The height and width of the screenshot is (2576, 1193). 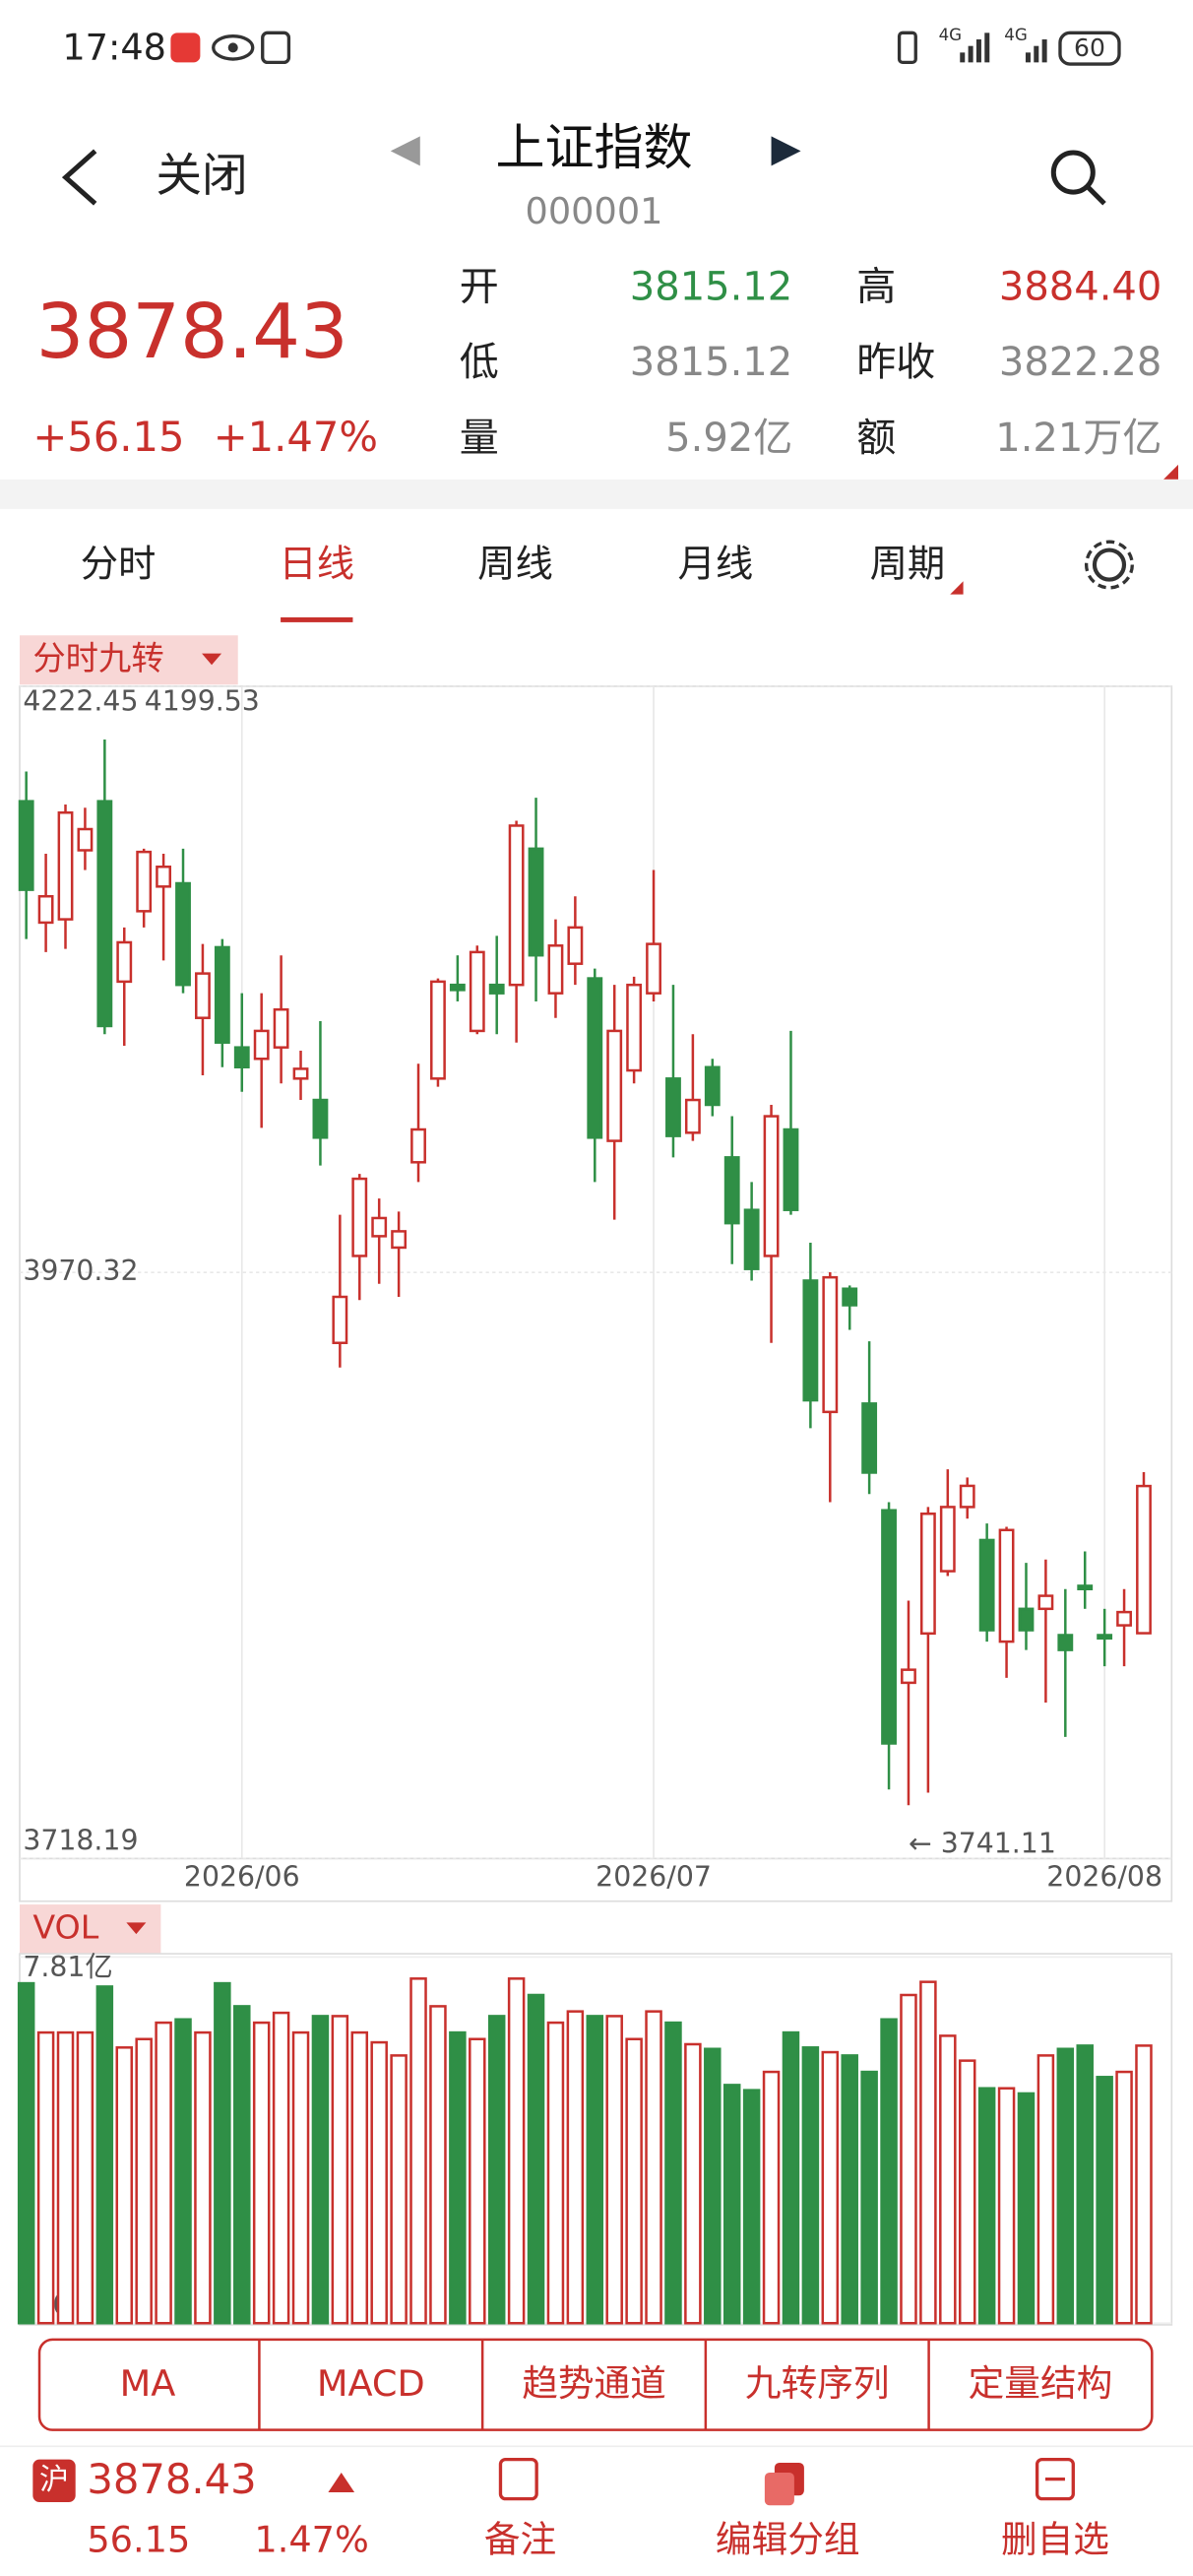 I want to click on field-value: 3884.40, so click(x=1080, y=286).